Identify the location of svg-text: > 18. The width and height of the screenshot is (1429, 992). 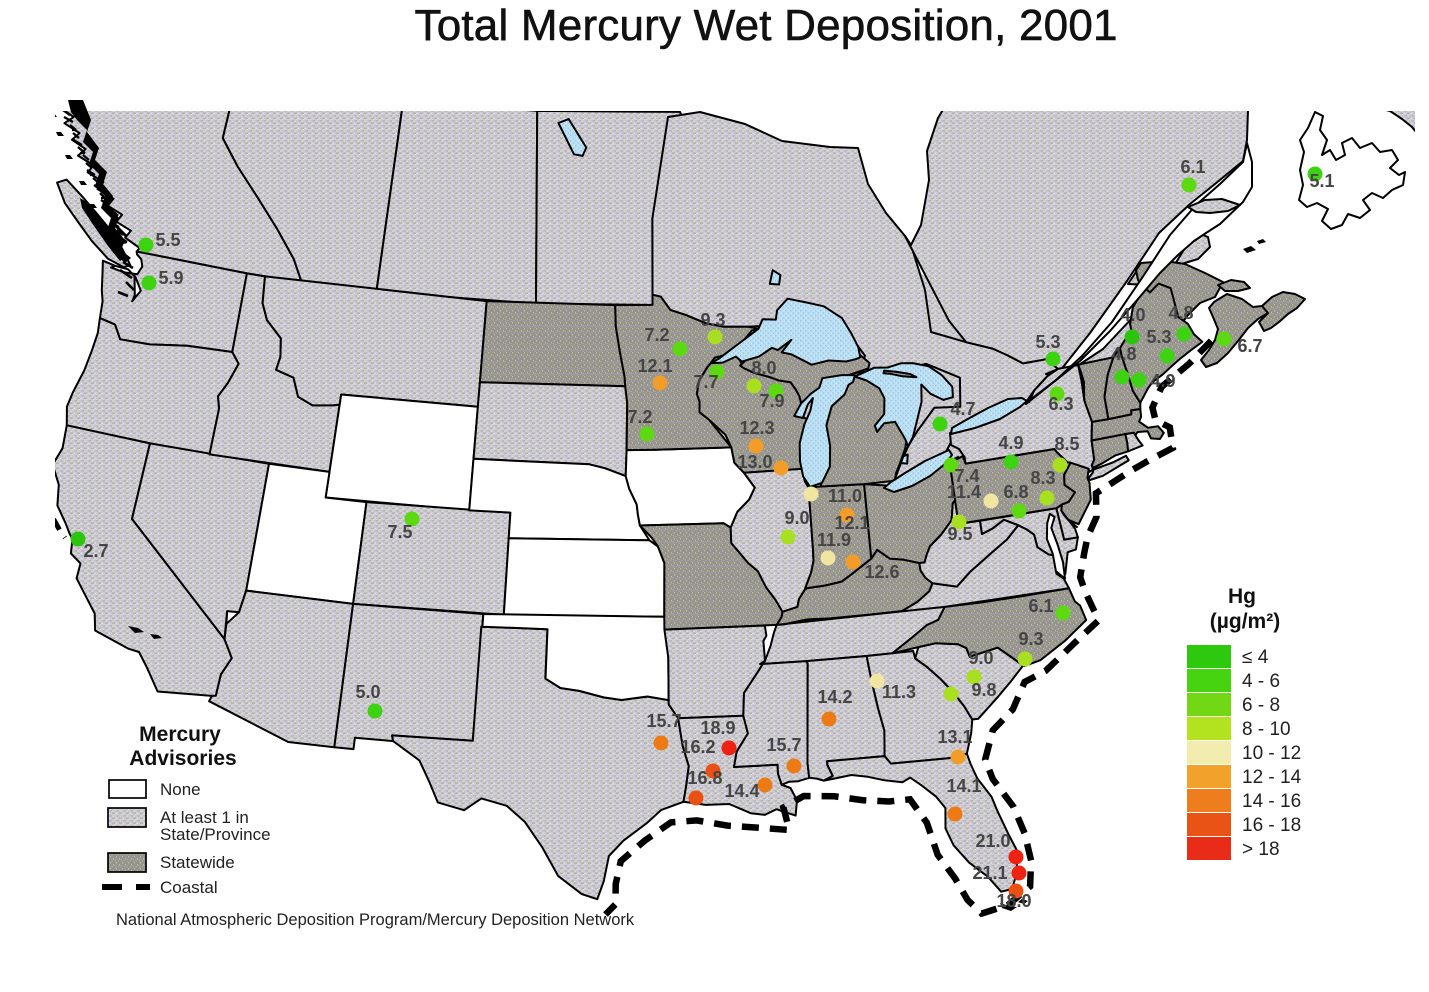
(1261, 849).